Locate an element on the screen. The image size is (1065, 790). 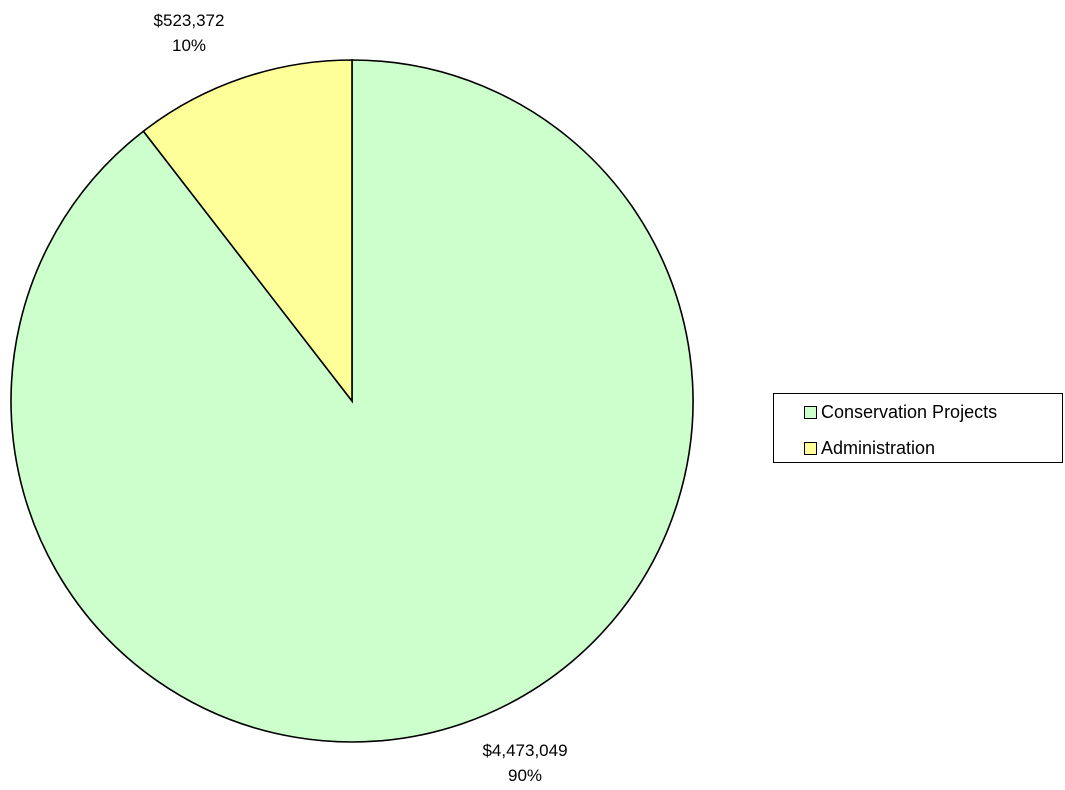
legend-label-administration: Administration is located at coordinates (878, 447).